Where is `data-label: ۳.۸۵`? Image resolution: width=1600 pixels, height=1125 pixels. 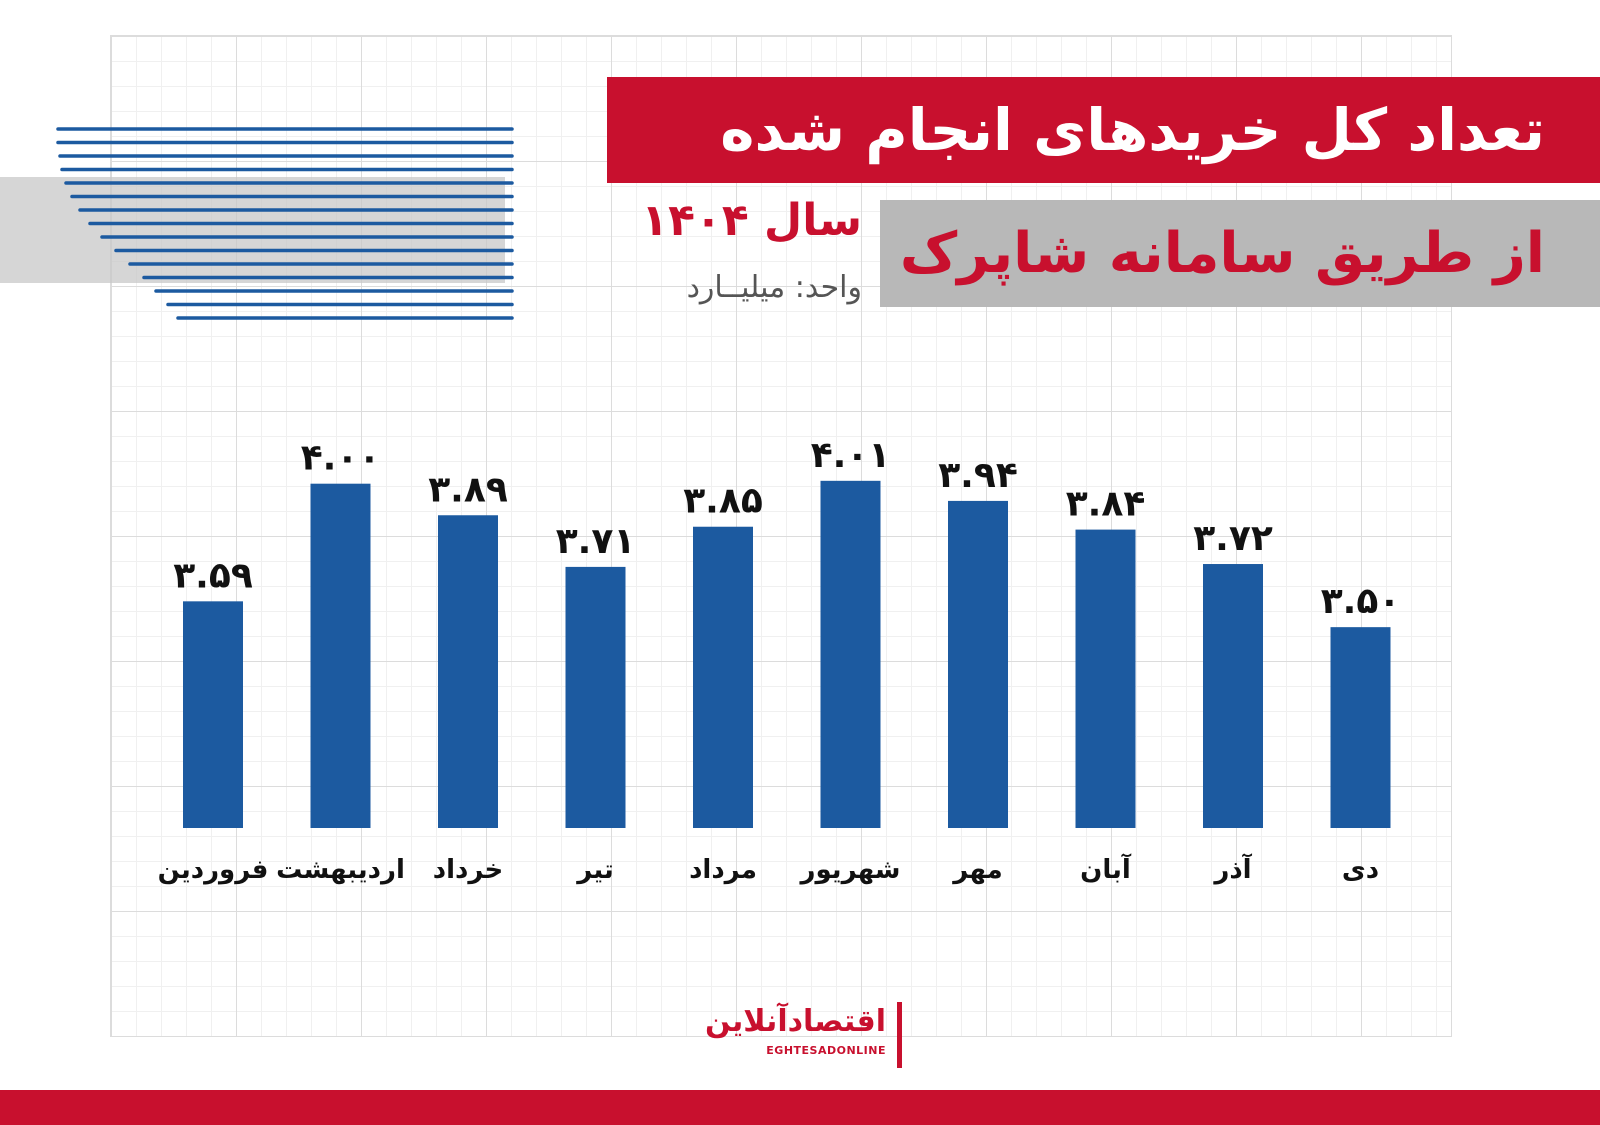
data-label: ۳.۸۵ is located at coordinates (723, 501).